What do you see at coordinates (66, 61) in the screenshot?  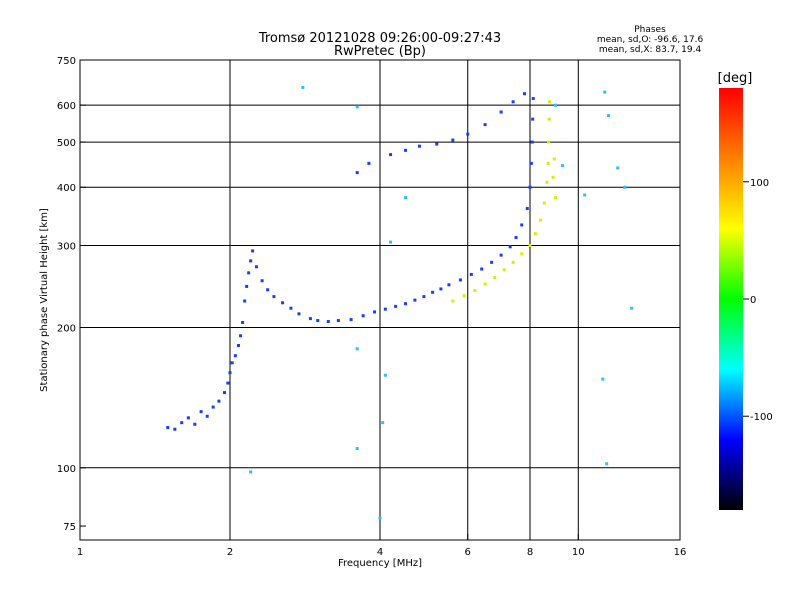 I see `y-tick-label: 750` at bounding box center [66, 61].